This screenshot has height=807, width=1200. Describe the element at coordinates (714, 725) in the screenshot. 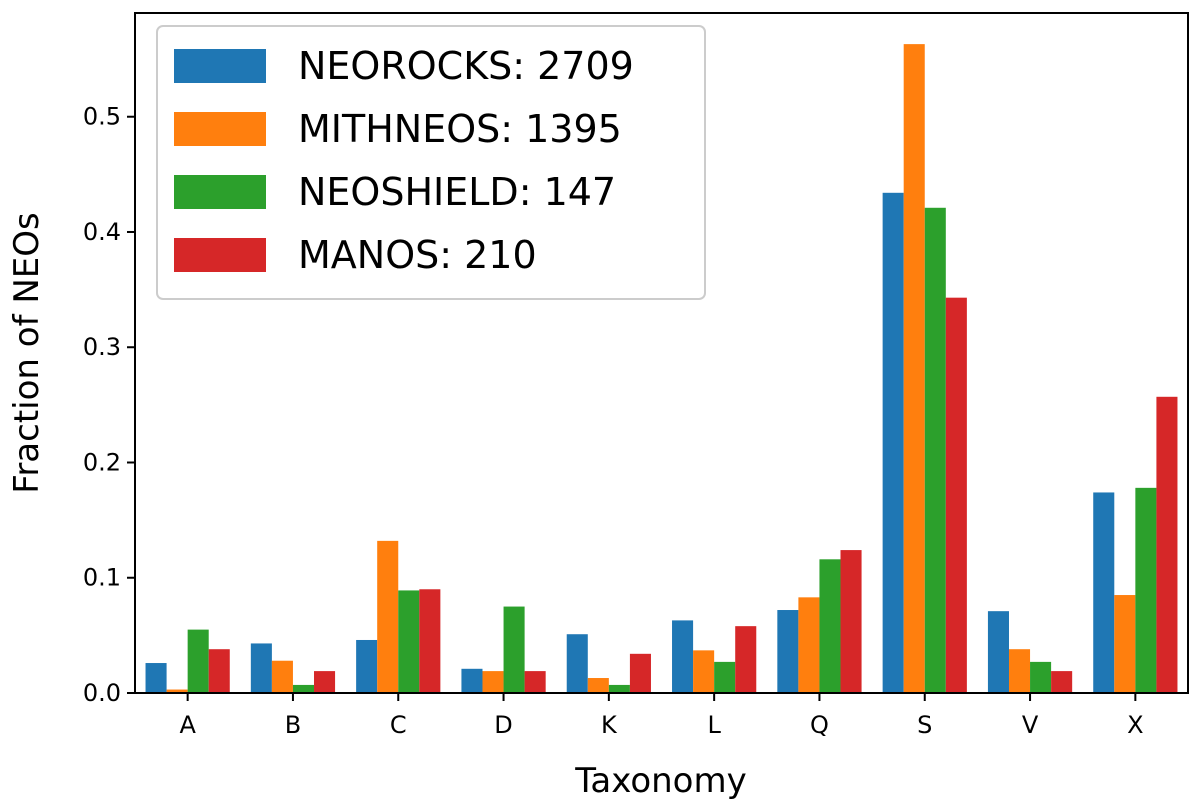

I see `x-tick-label: L` at that location.